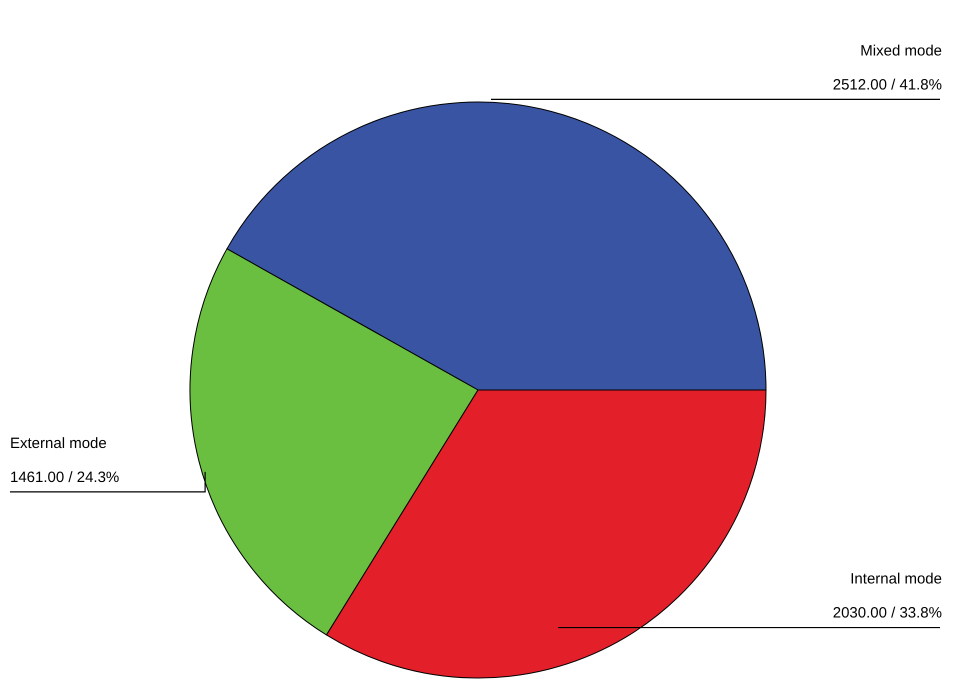 This screenshot has width=954, height=692. I want to click on slice-label: External mode, so click(58, 443).